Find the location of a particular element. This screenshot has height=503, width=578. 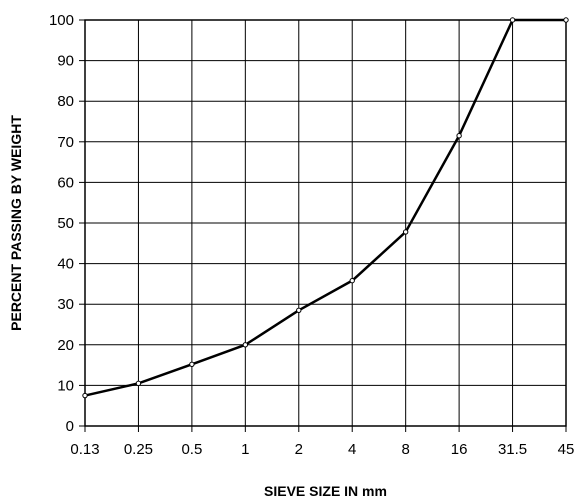

y-tick-label: 20 is located at coordinates (65, 345).